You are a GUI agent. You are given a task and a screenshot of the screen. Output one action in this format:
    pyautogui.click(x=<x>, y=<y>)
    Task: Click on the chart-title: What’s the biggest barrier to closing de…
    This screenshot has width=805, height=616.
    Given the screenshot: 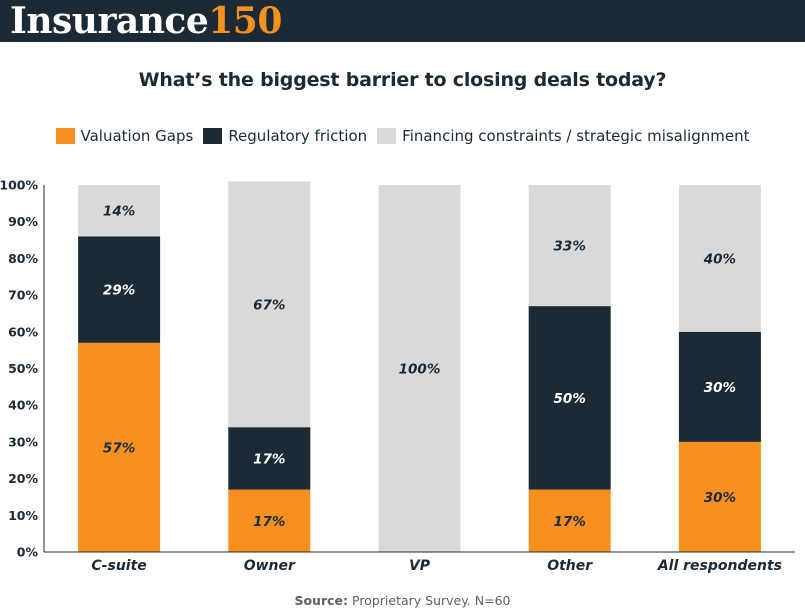 What is the action you would take?
    pyautogui.click(x=402, y=80)
    